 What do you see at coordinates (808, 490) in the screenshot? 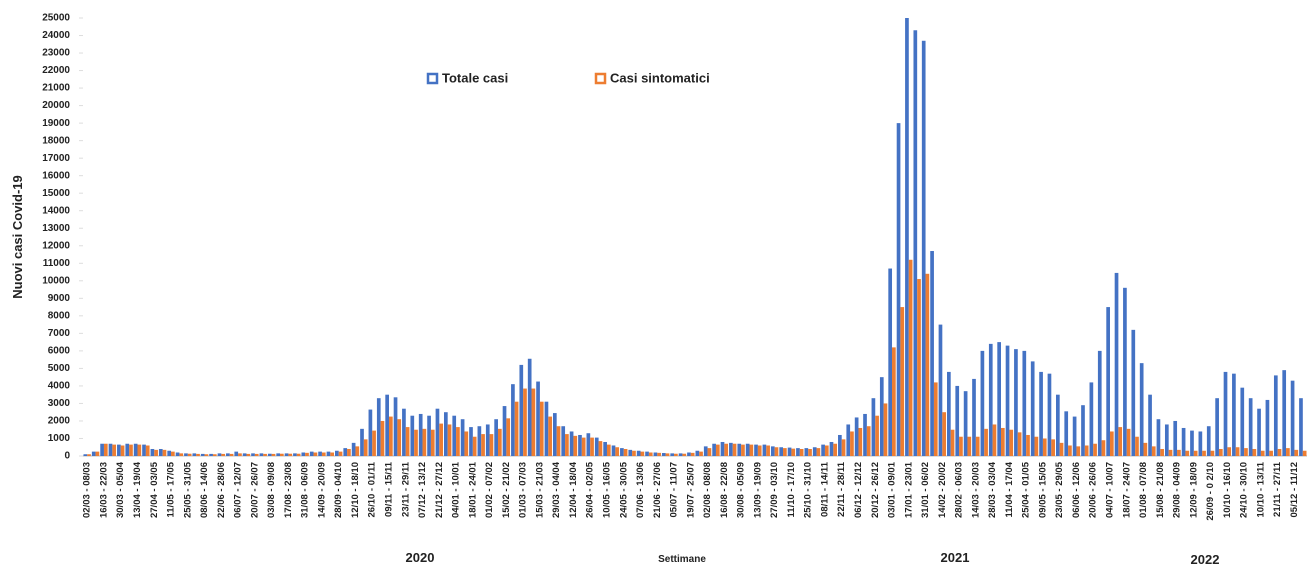
I see `x-tick-label: 25/10 - 31/10` at bounding box center [808, 490].